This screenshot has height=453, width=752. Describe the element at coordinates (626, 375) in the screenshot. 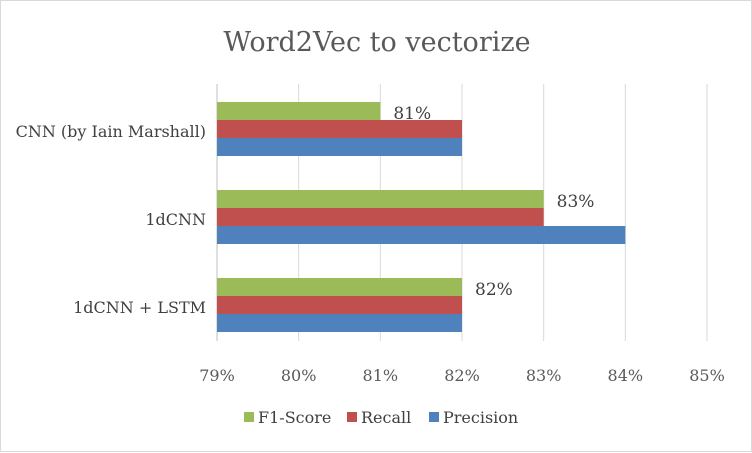

I see `x-tick-label: 84%` at that location.